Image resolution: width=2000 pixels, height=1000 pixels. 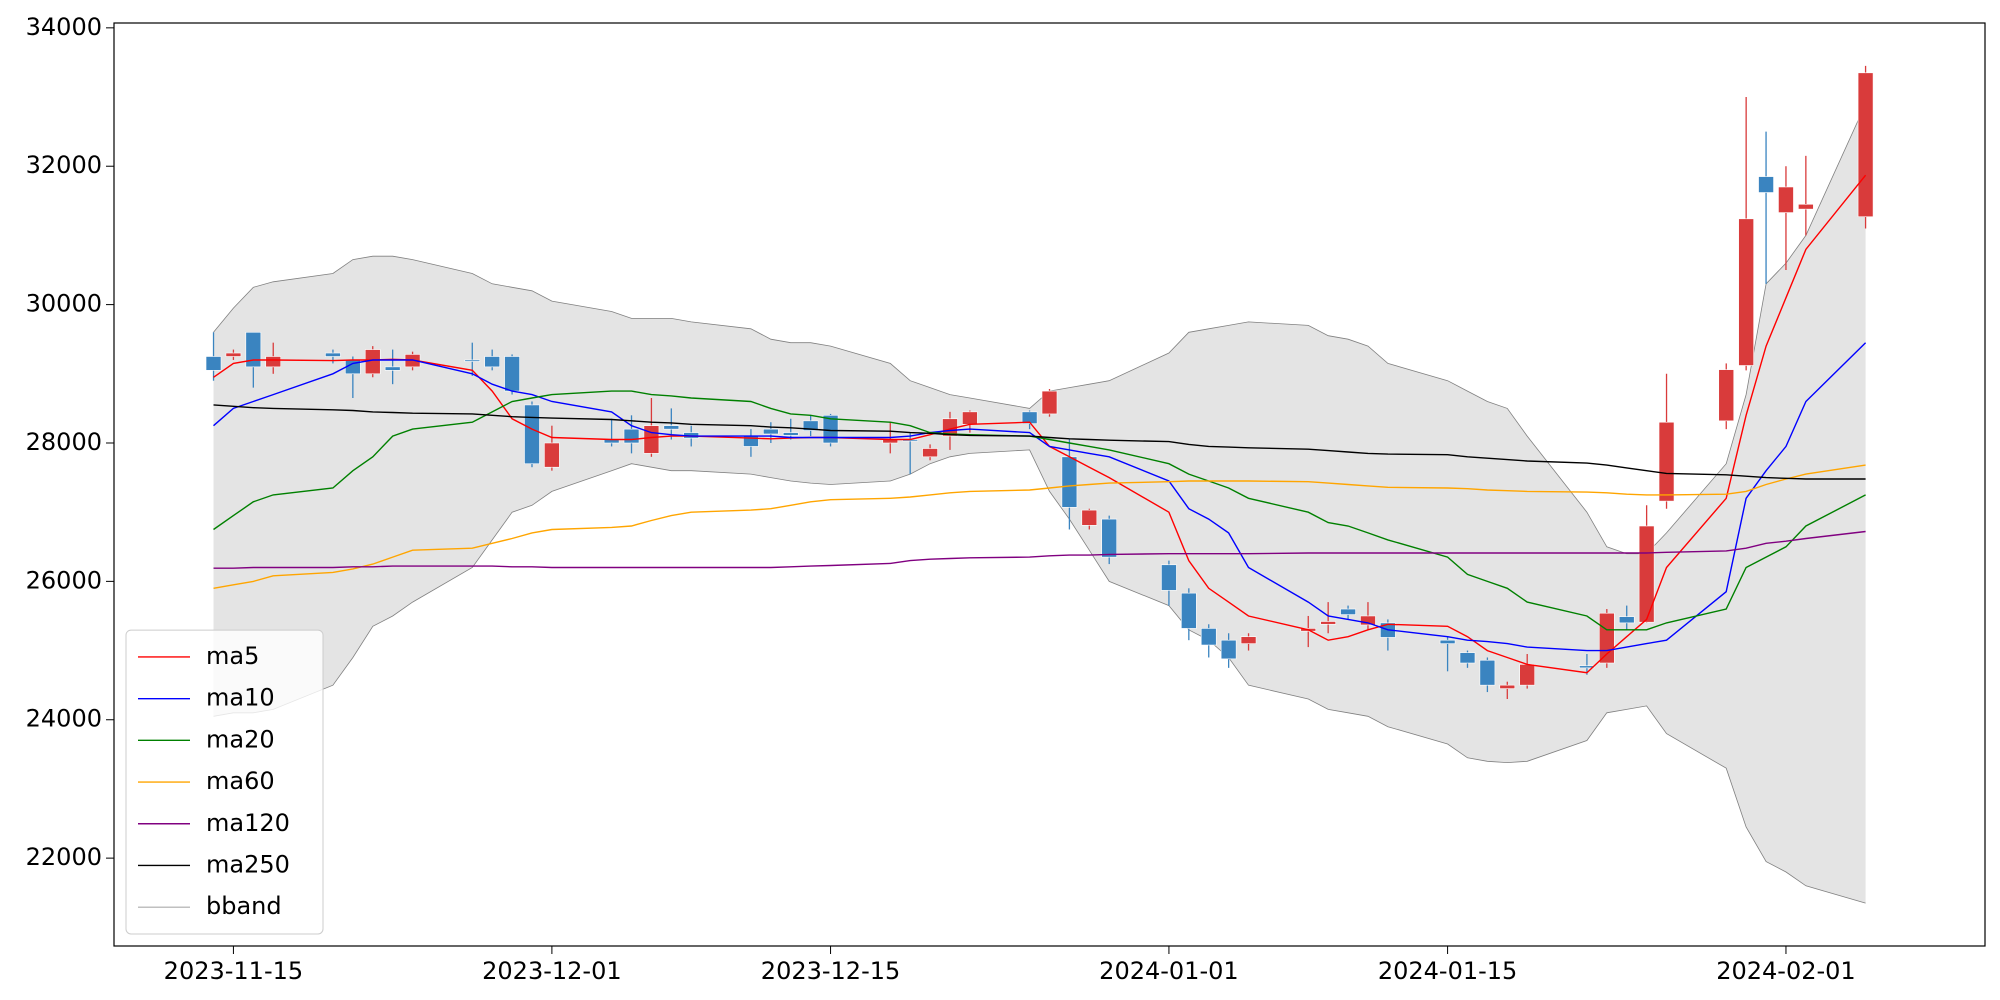 I want to click on legend-label: bband, so click(x=244, y=906).